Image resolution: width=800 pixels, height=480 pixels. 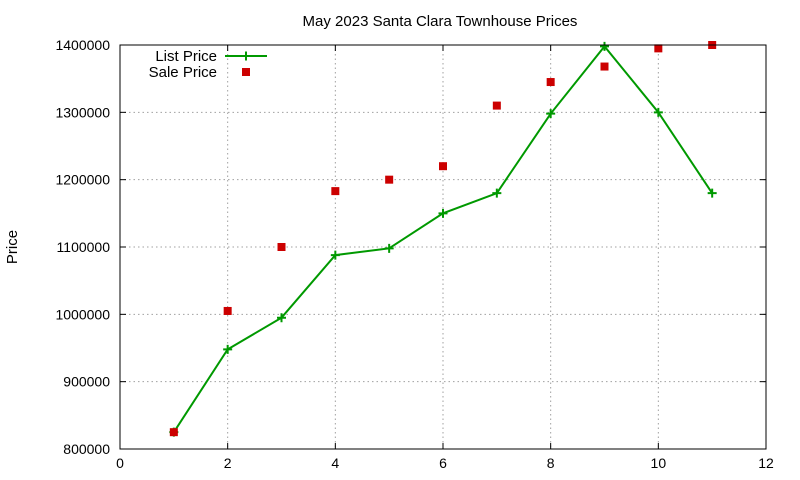 What do you see at coordinates (86, 382) in the screenshot?
I see `y-tick-label: 900000` at bounding box center [86, 382].